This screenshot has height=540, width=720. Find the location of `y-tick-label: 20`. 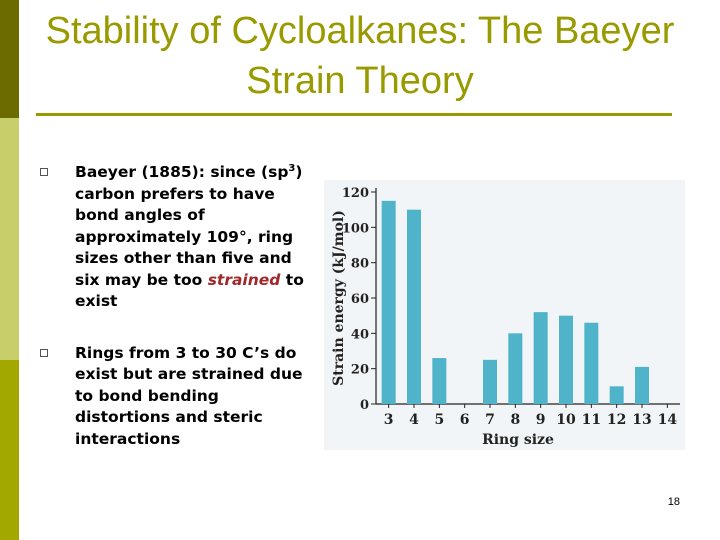

y-tick-label: 20 is located at coordinates (360, 370).